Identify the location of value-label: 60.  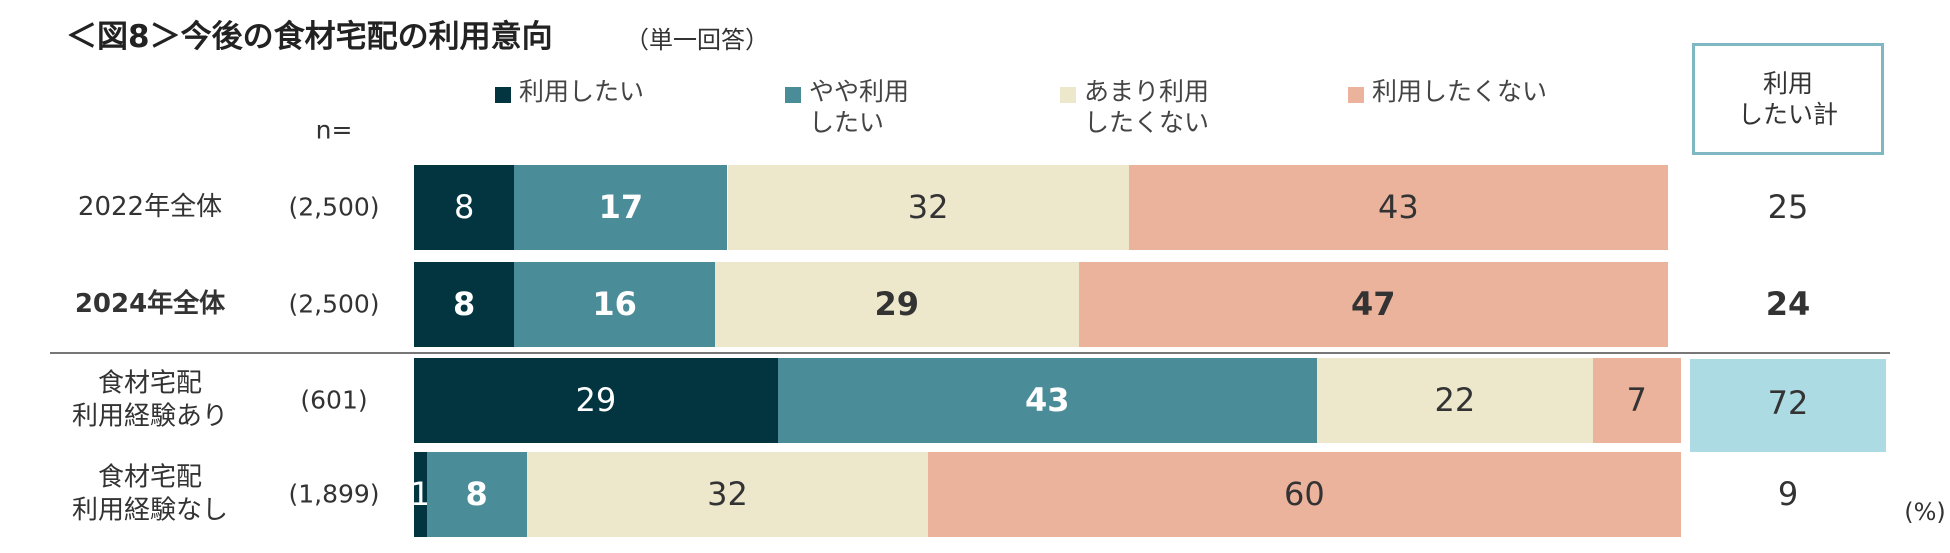
(1304, 494).